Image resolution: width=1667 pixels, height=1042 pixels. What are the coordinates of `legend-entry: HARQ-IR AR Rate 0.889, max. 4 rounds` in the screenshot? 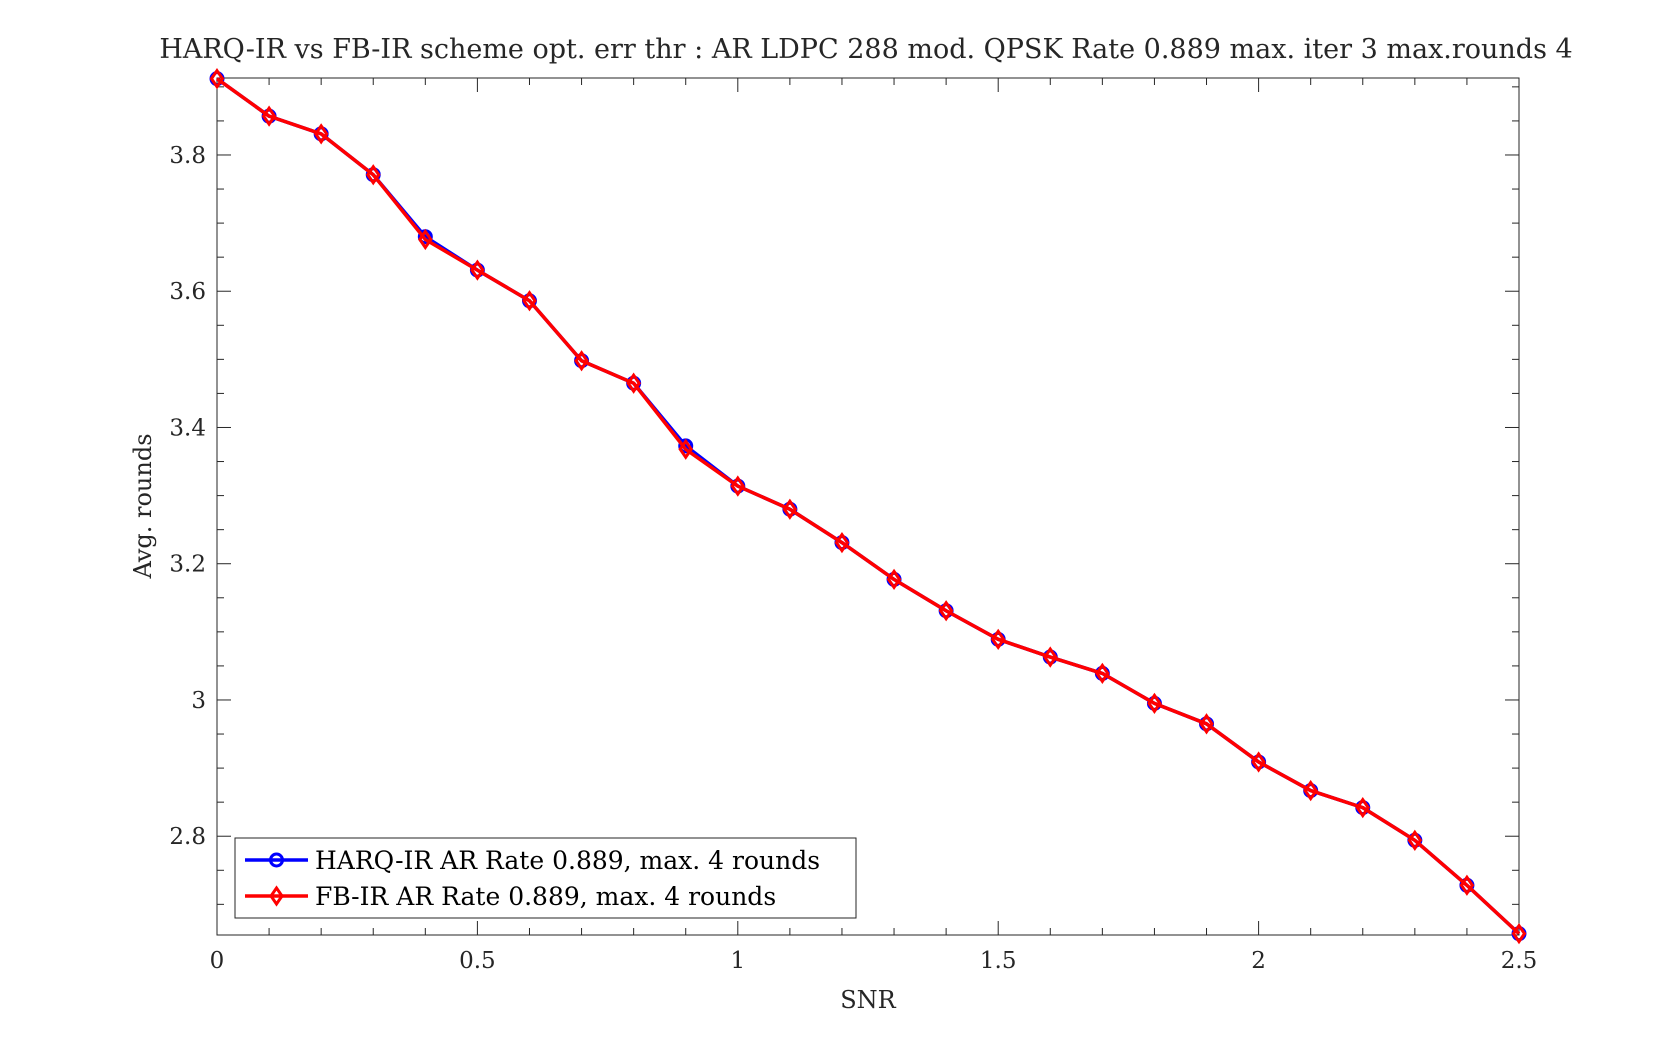 It's located at (532, 860).